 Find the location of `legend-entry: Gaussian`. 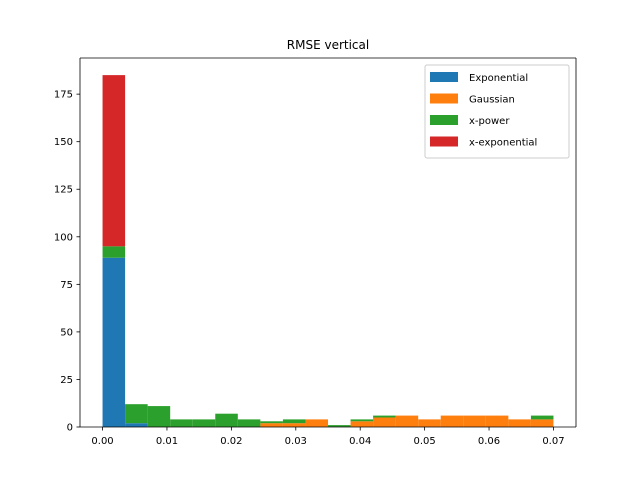

legend-entry: Gaussian is located at coordinates (472, 99).